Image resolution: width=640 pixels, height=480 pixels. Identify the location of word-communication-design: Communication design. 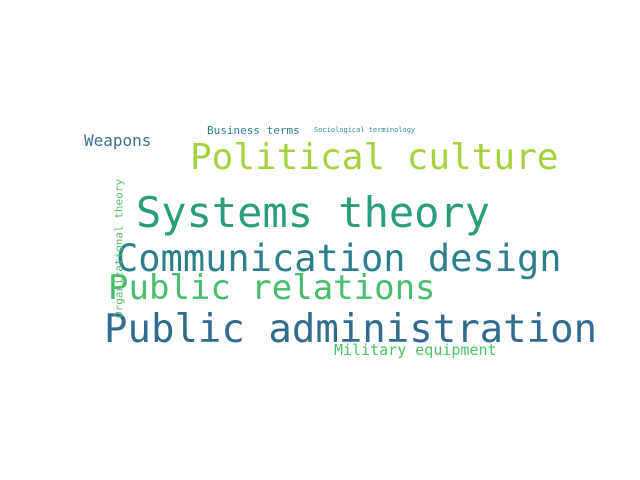
(339, 258).